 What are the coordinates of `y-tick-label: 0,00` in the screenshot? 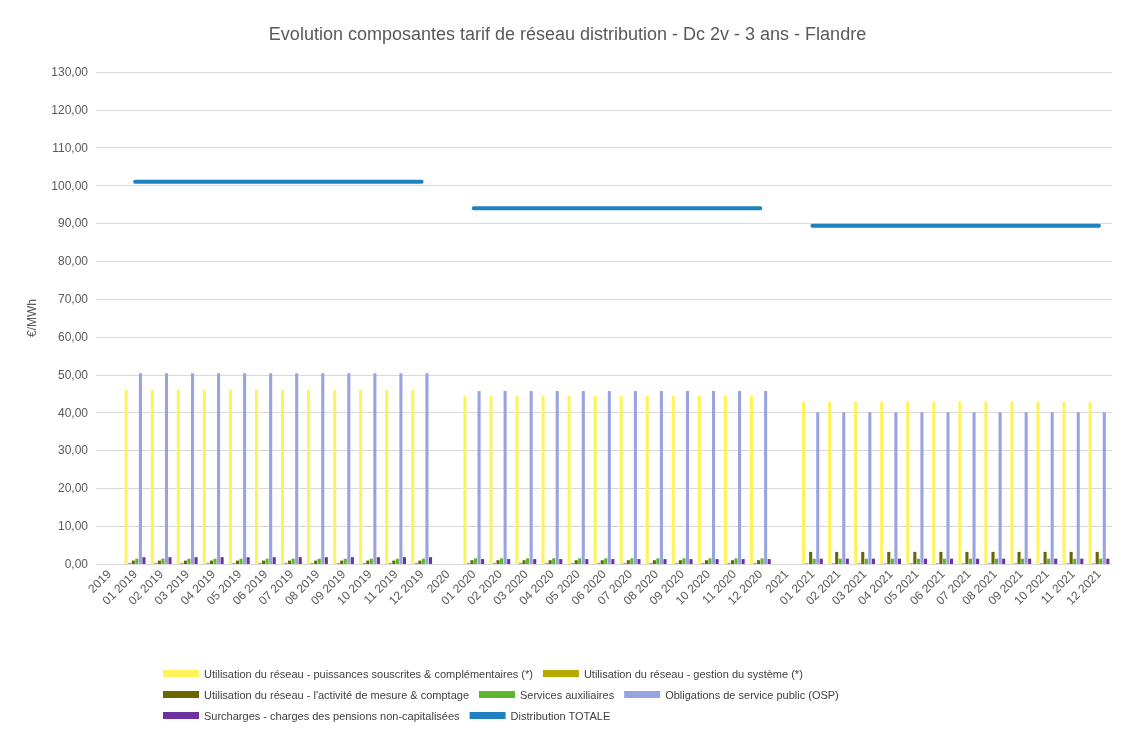 It's located at (76, 564).